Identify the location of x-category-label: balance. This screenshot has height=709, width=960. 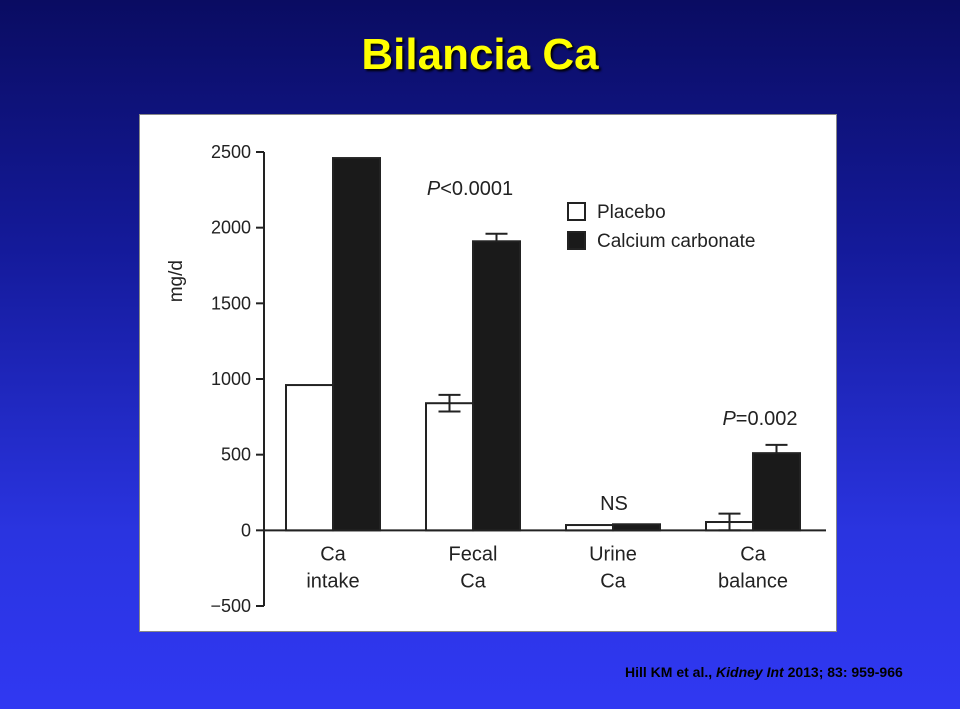
(753, 581).